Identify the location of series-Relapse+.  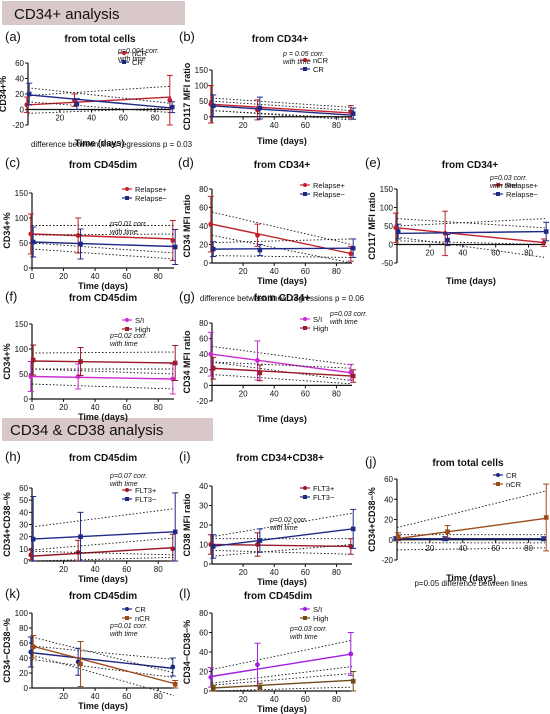
(101, 237).